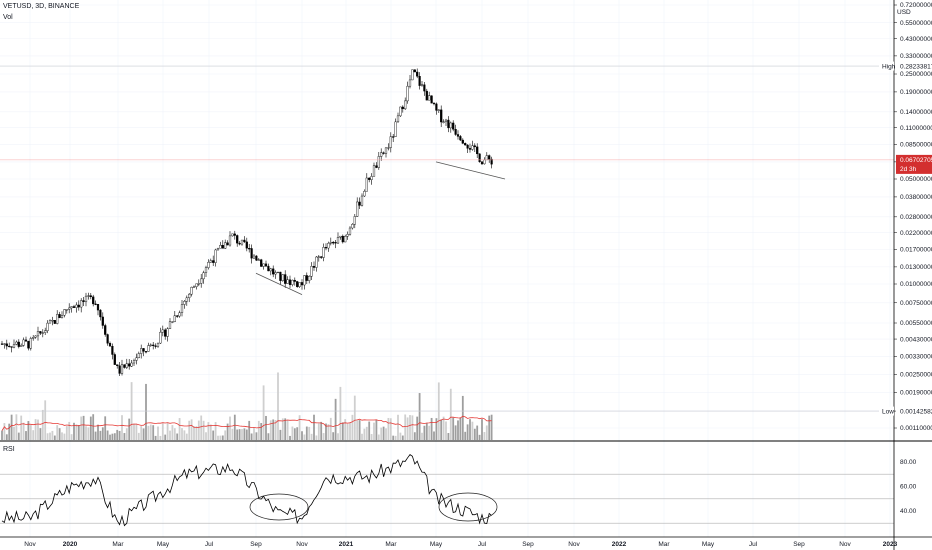 Image resolution: width=932 pixels, height=550 pixels. I want to click on price-tick-label: 0.01700000, so click(916, 250).